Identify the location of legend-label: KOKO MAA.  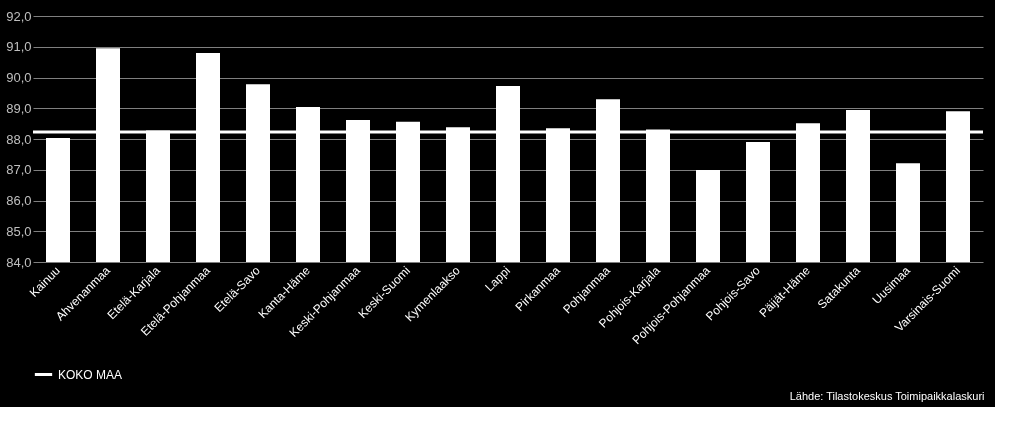
(90, 374).